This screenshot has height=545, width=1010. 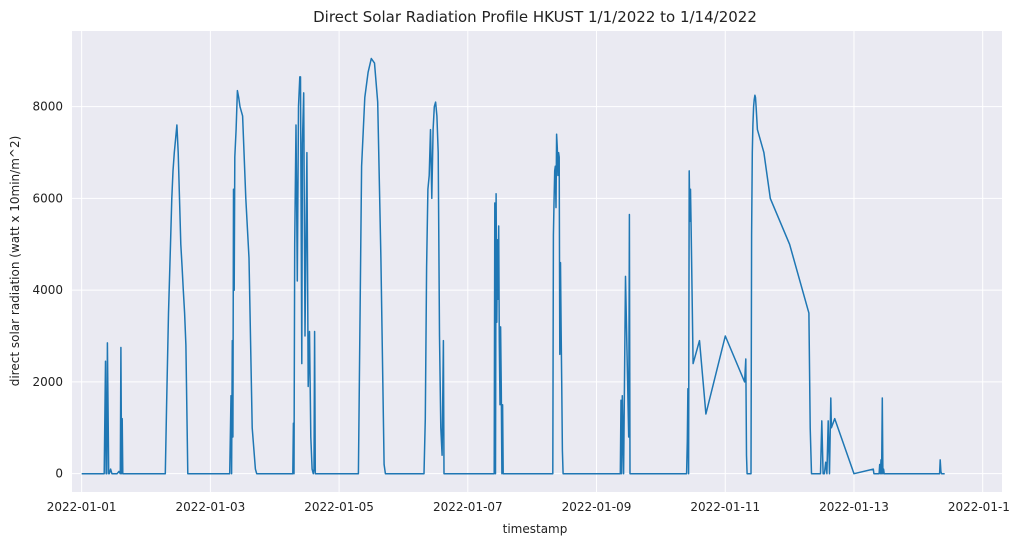 I want to click on y-tick-label: 8000, so click(x=47, y=107).